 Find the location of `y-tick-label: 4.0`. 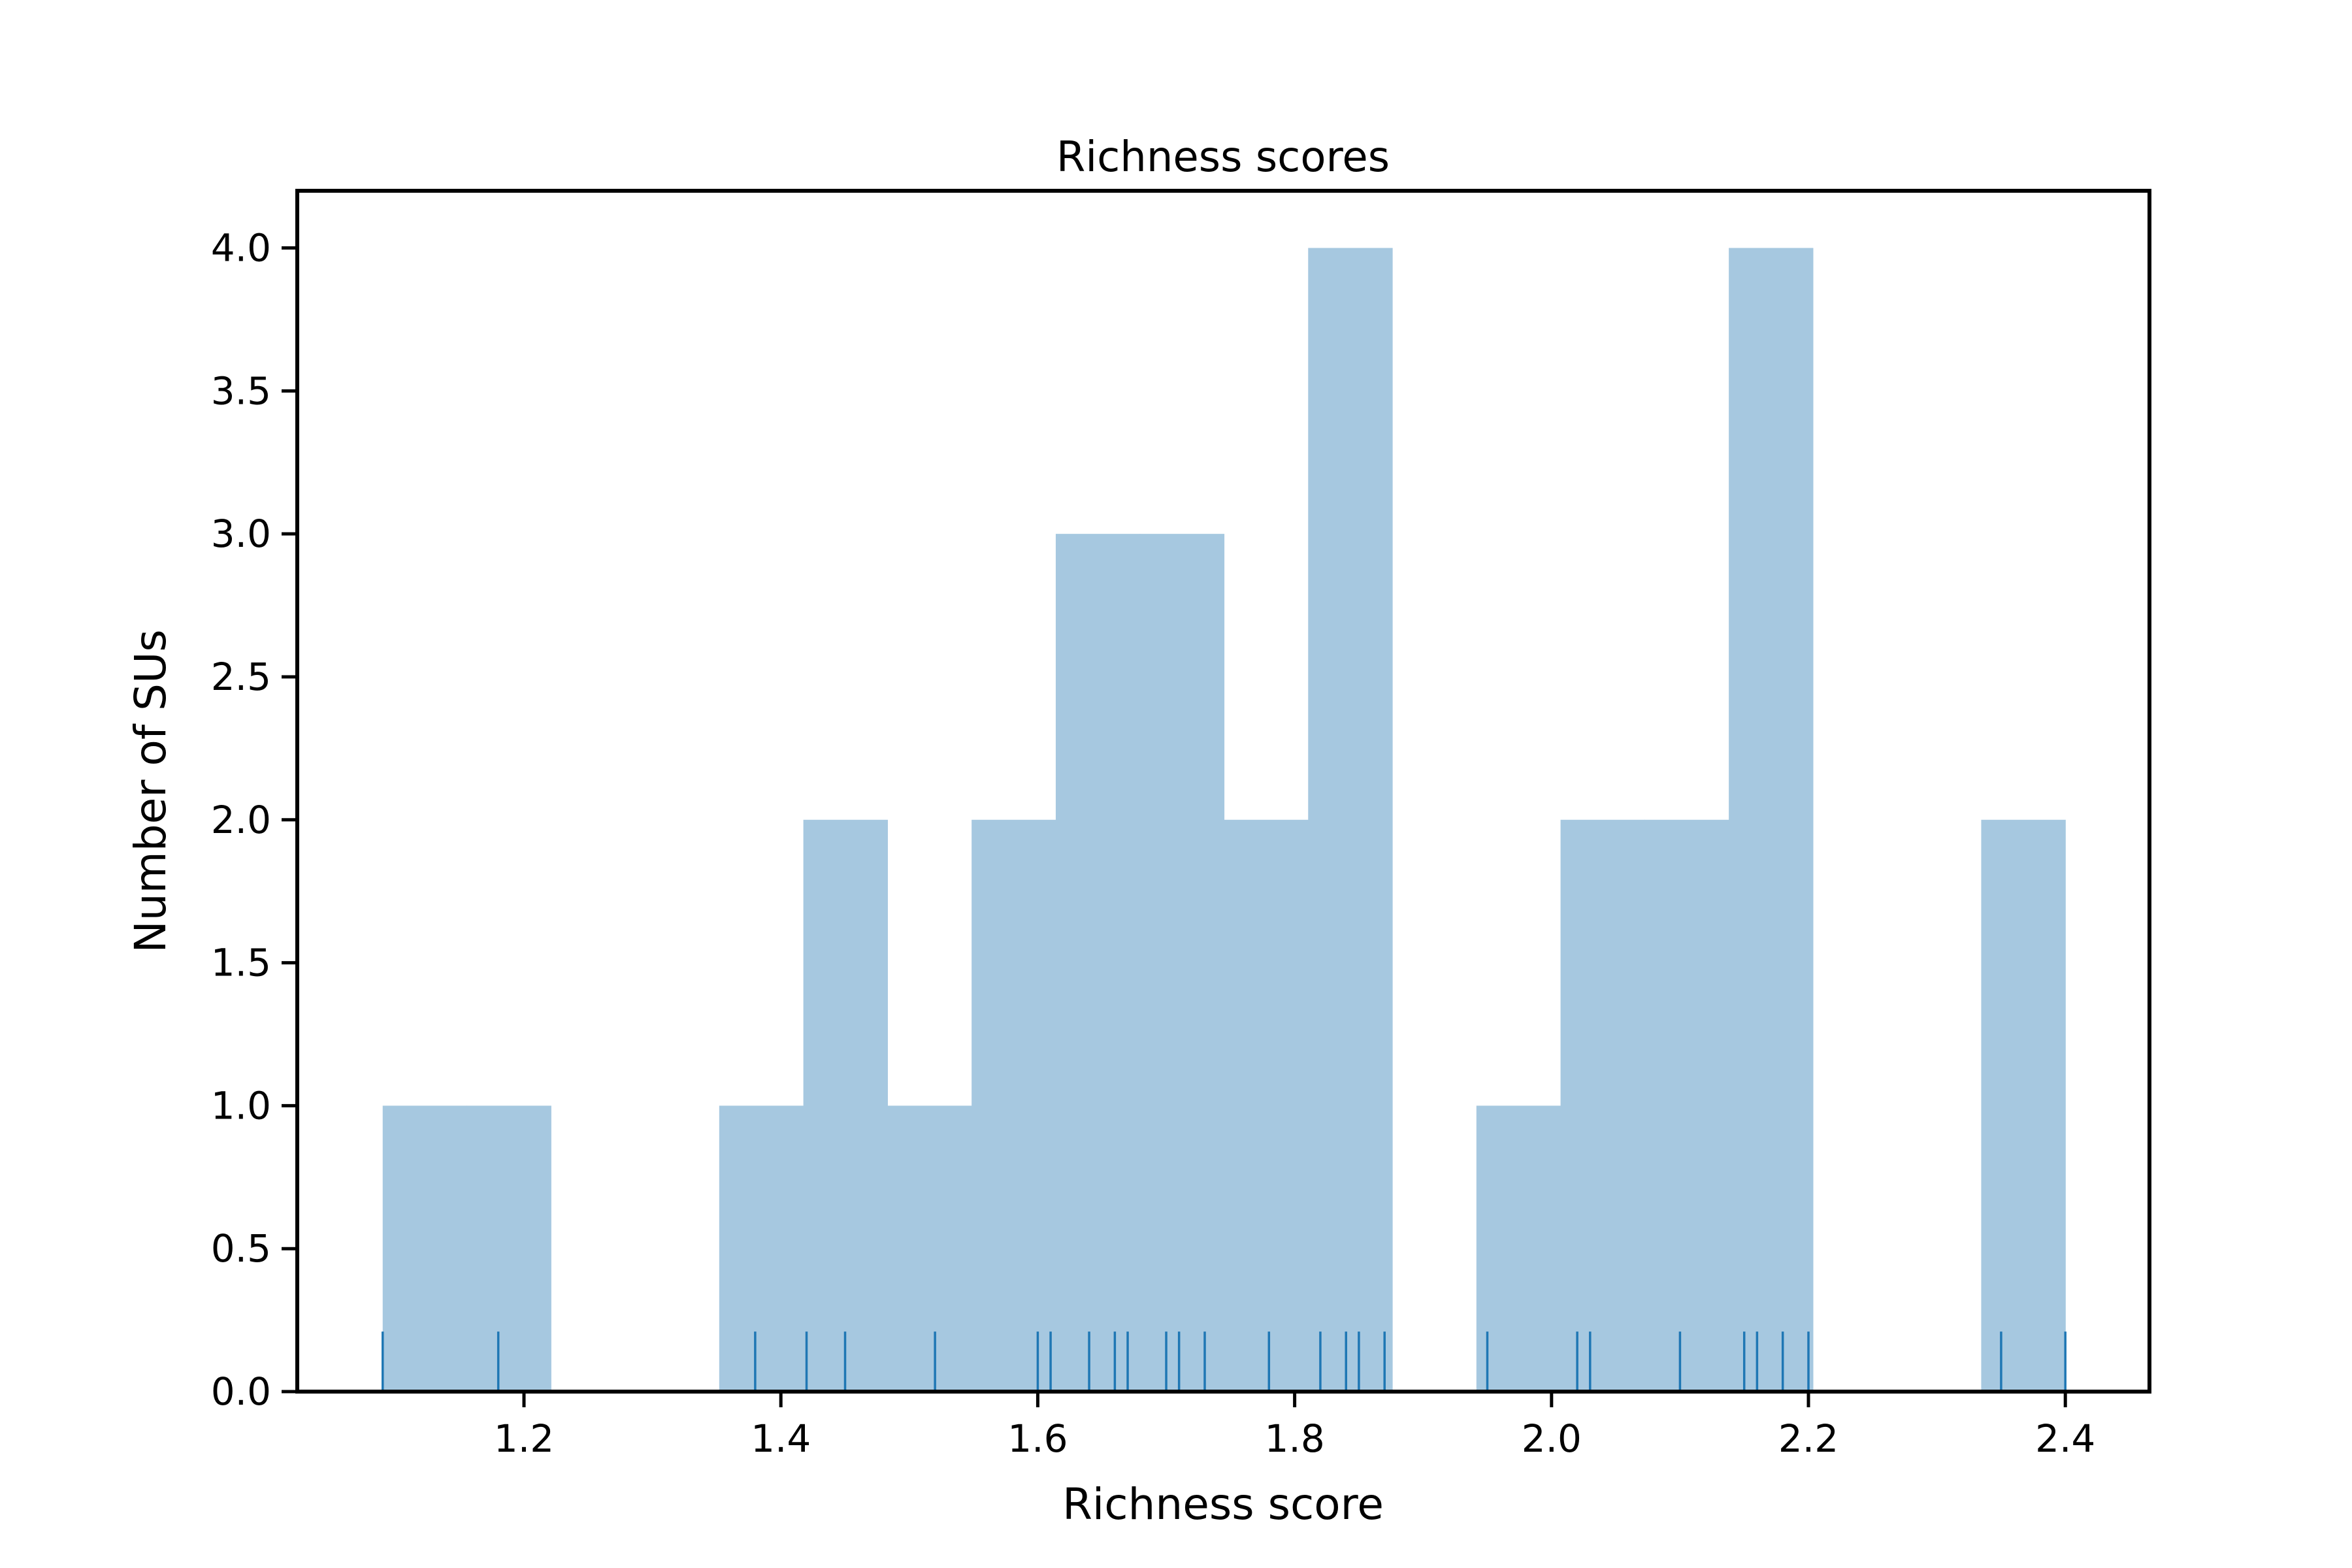

y-tick-label: 4.0 is located at coordinates (241, 248).